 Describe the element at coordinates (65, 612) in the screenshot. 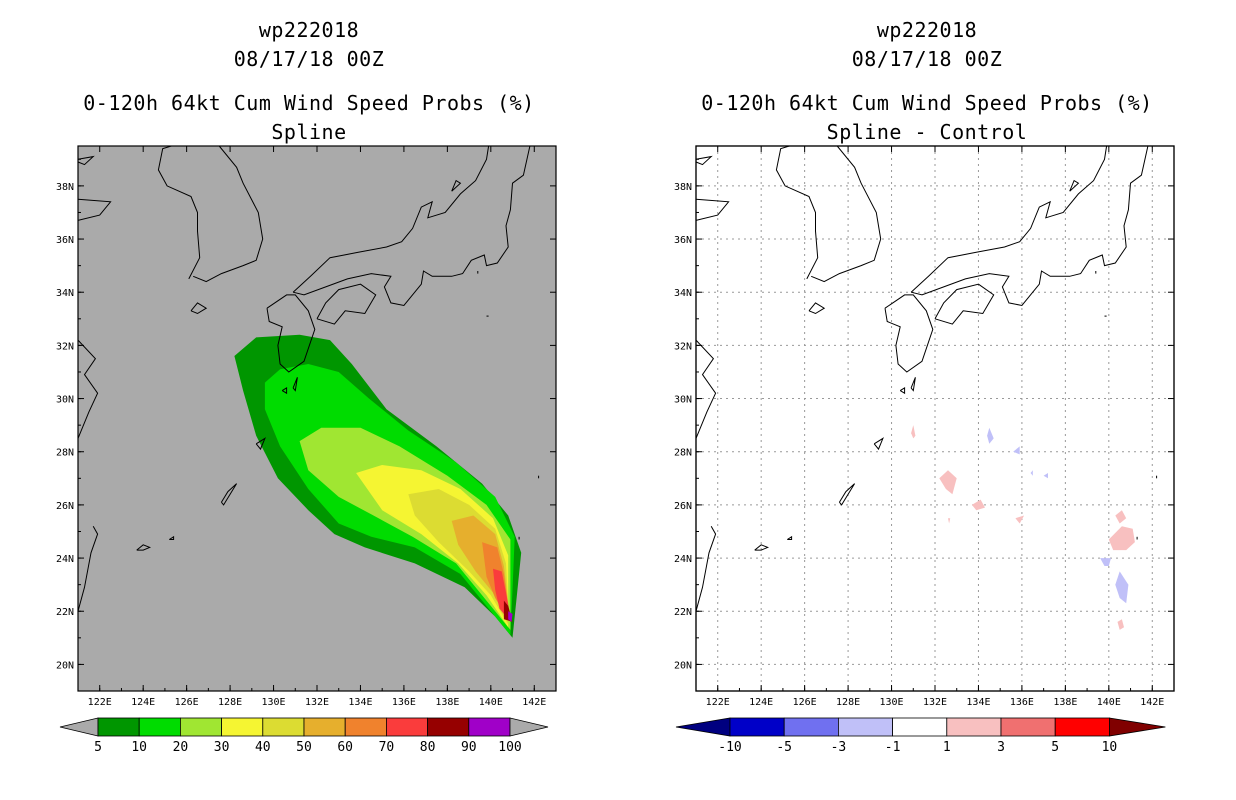

I see `y-tick-label: 22N` at that location.